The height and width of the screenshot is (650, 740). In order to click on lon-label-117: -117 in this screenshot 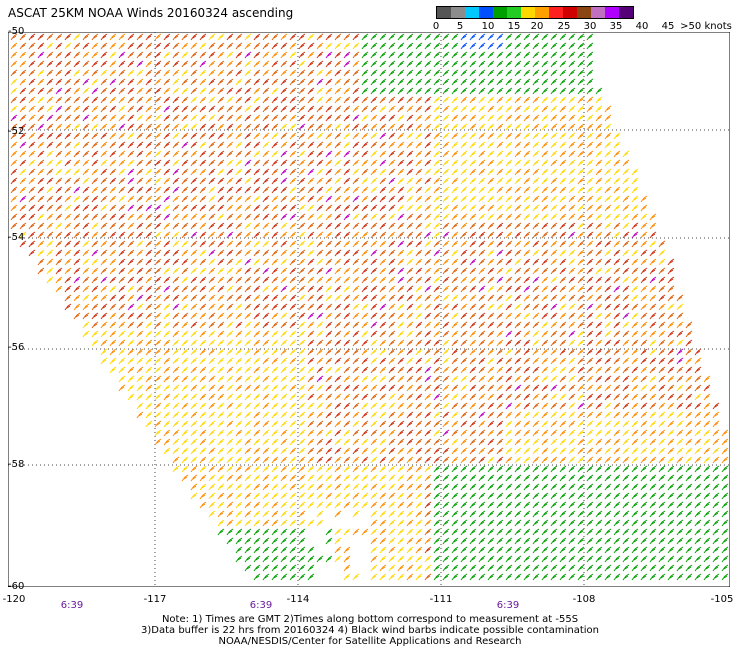, I will do `click(155, 599)`.